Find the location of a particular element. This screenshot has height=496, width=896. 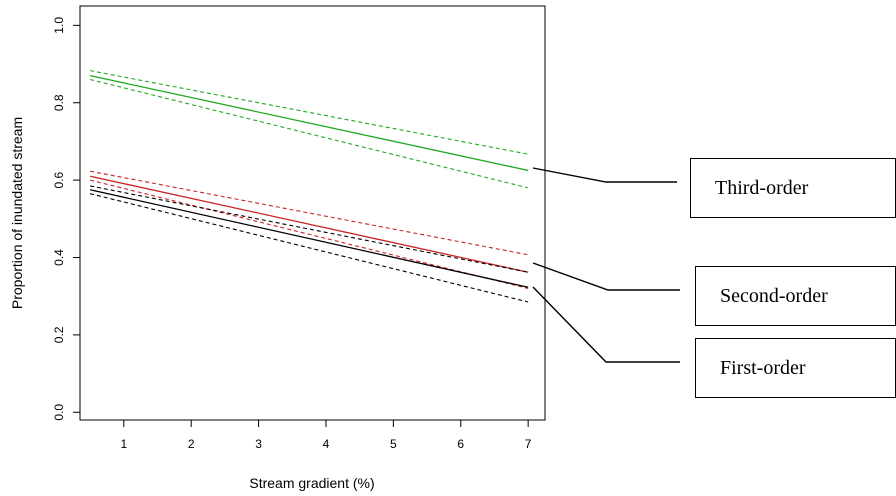

x-axis-title: Stream gradient (%) is located at coordinates (311, 483).